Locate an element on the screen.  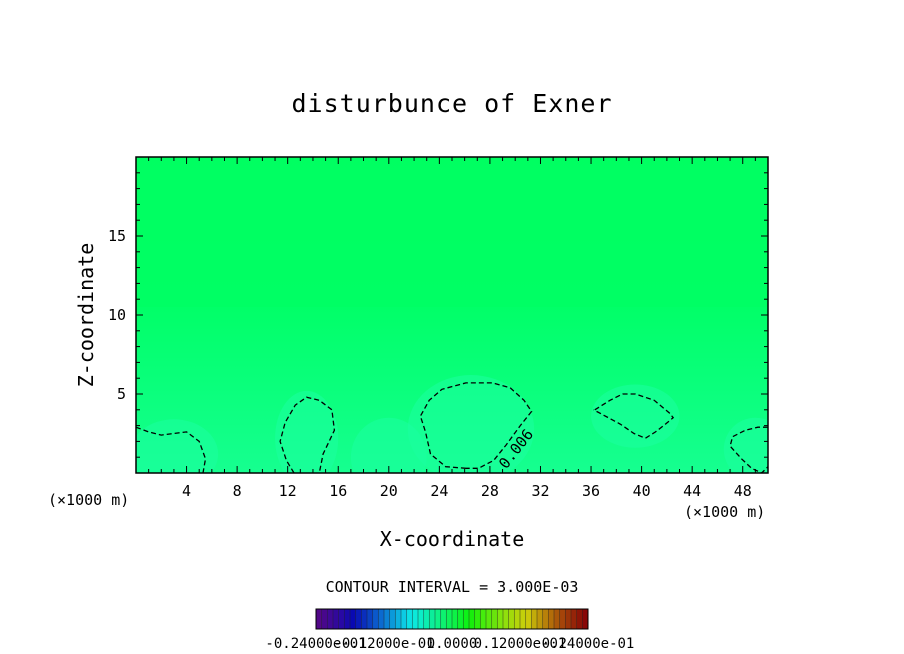
x-tick-label: 4 is located at coordinates (186, 491).